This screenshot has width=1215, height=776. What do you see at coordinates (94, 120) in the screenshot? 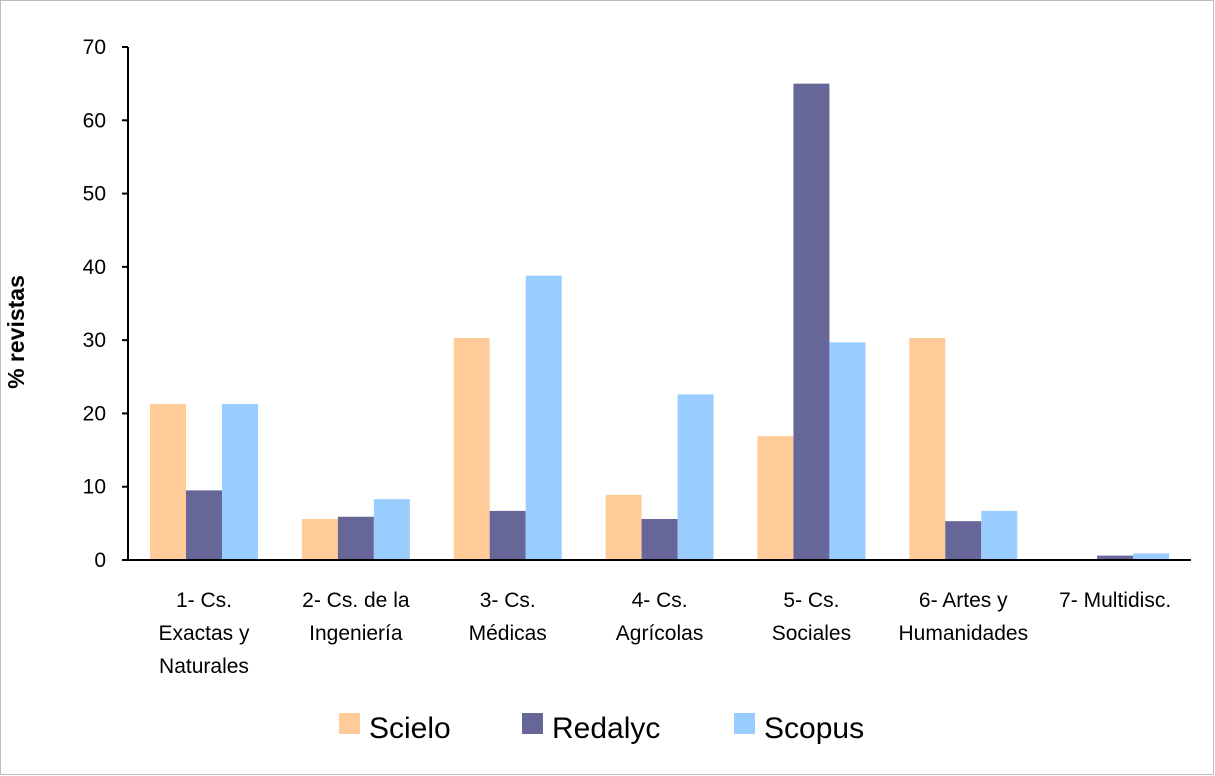
I see `y-tick-label: 60` at bounding box center [94, 120].